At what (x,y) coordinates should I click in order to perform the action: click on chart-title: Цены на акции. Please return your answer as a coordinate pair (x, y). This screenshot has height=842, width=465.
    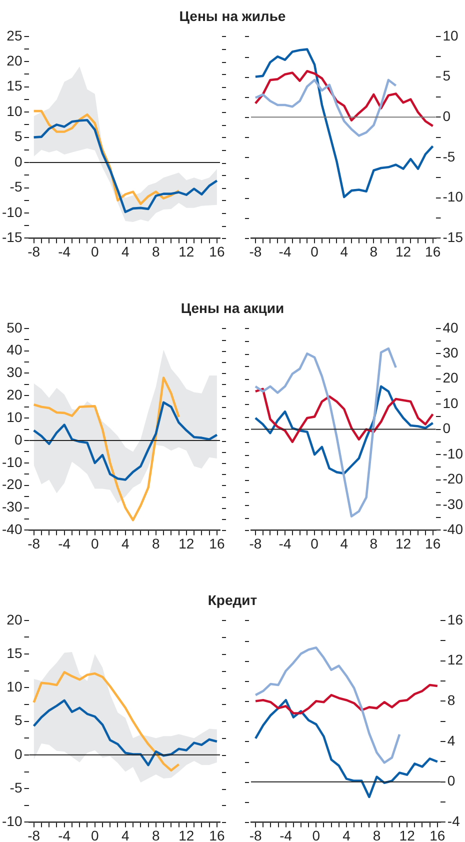
    Looking at the image, I should click on (233, 308).